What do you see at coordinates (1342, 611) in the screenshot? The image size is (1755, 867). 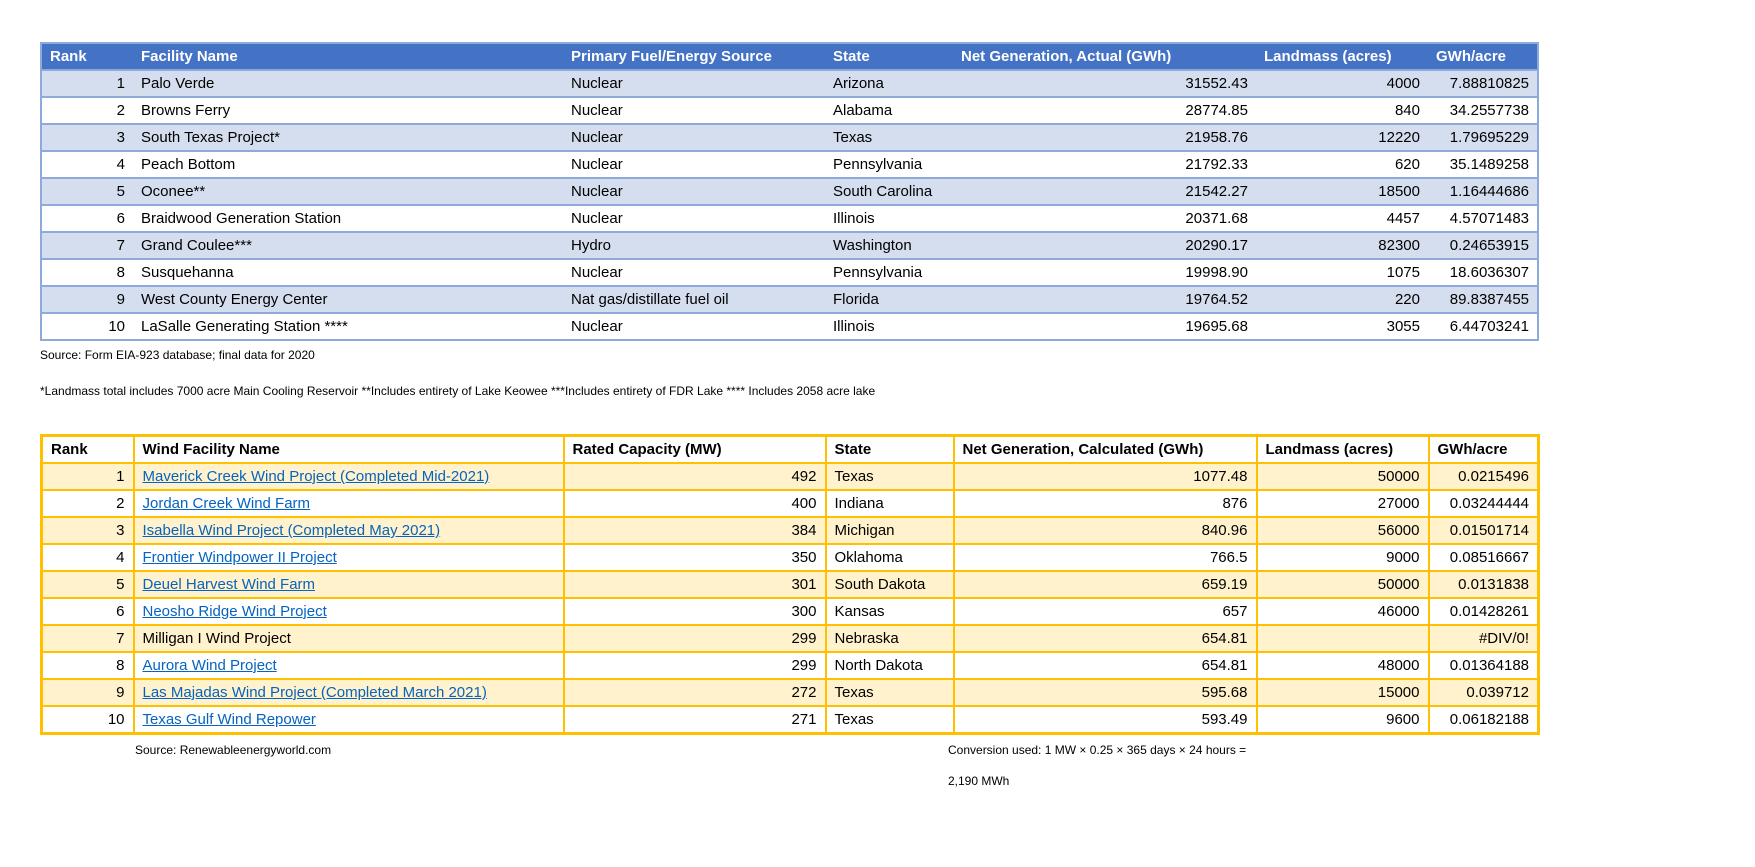 I see `landmass-cell: 46000` at bounding box center [1342, 611].